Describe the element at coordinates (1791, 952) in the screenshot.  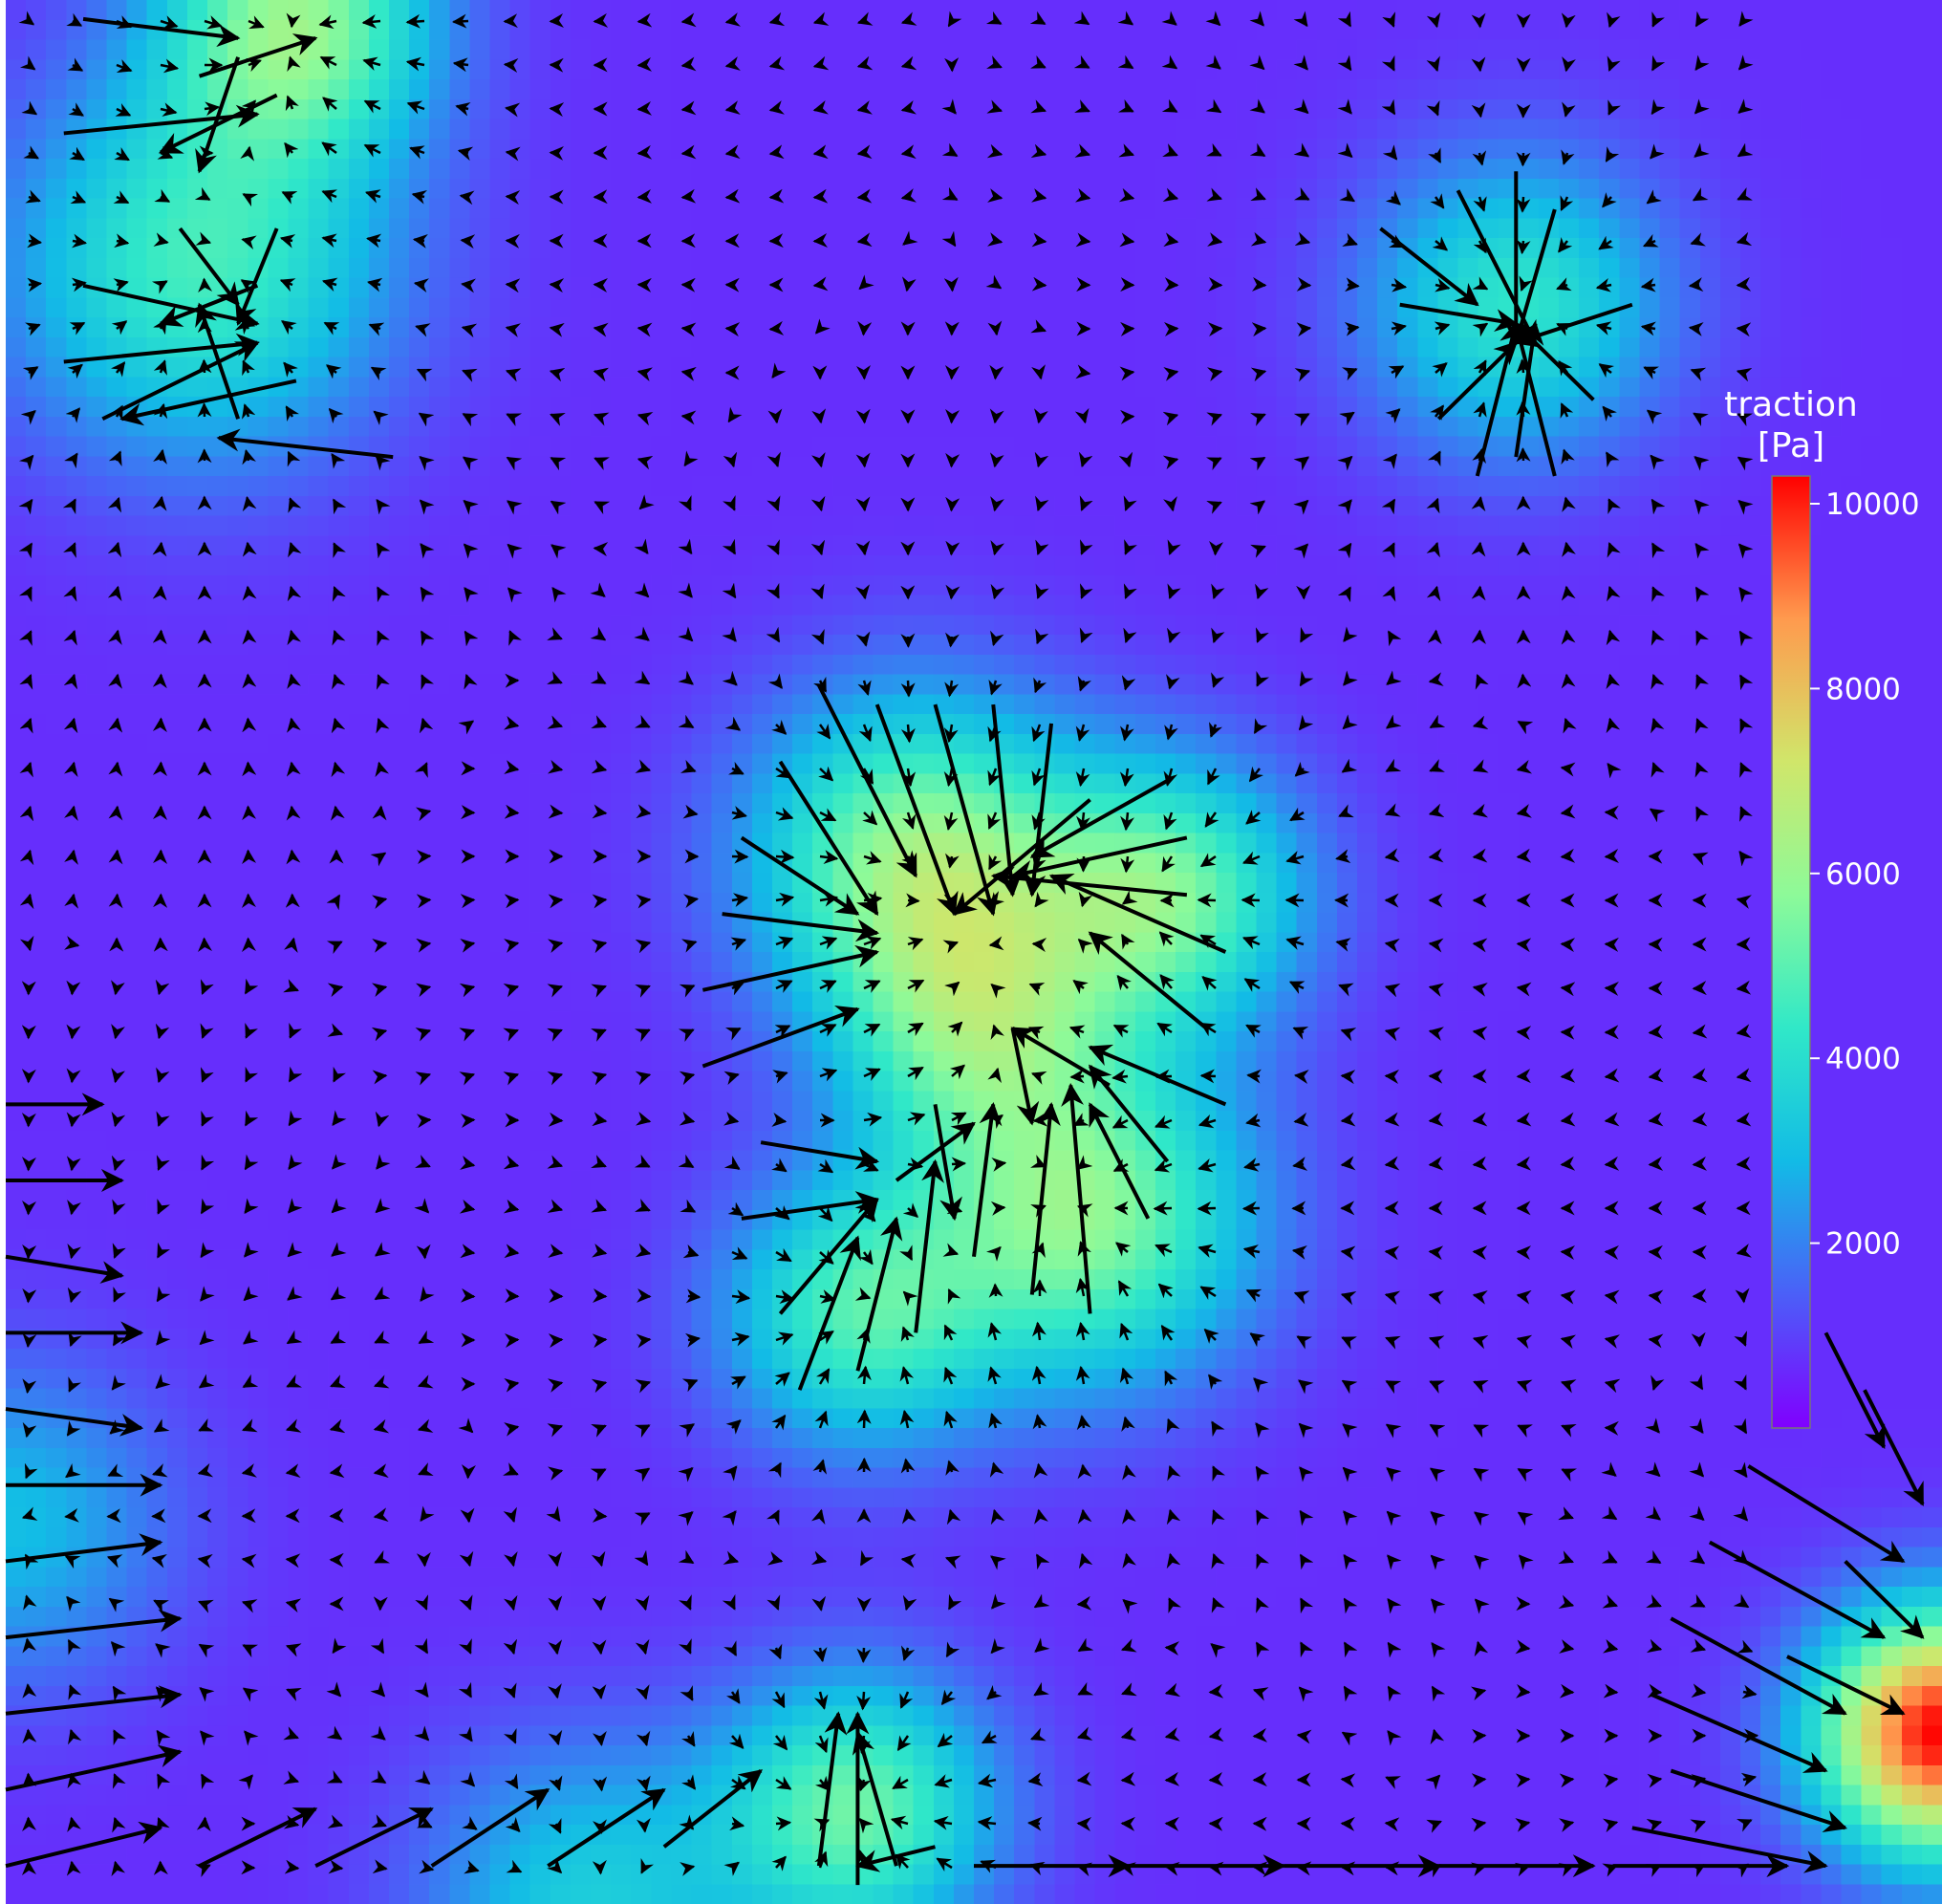
I see `colorbar-gradient` at that location.